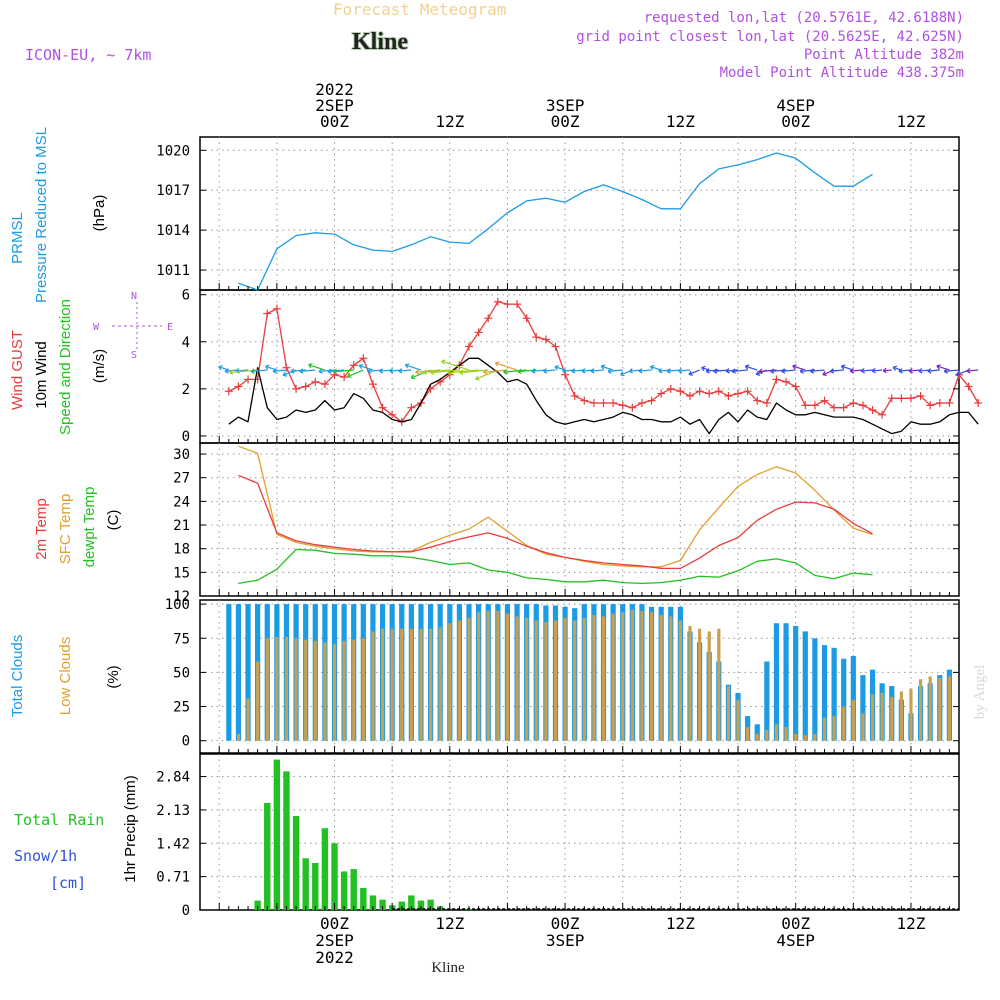  Describe the element at coordinates (449, 923) in the screenshot. I see `time-label-bottom: 12Z` at that location.